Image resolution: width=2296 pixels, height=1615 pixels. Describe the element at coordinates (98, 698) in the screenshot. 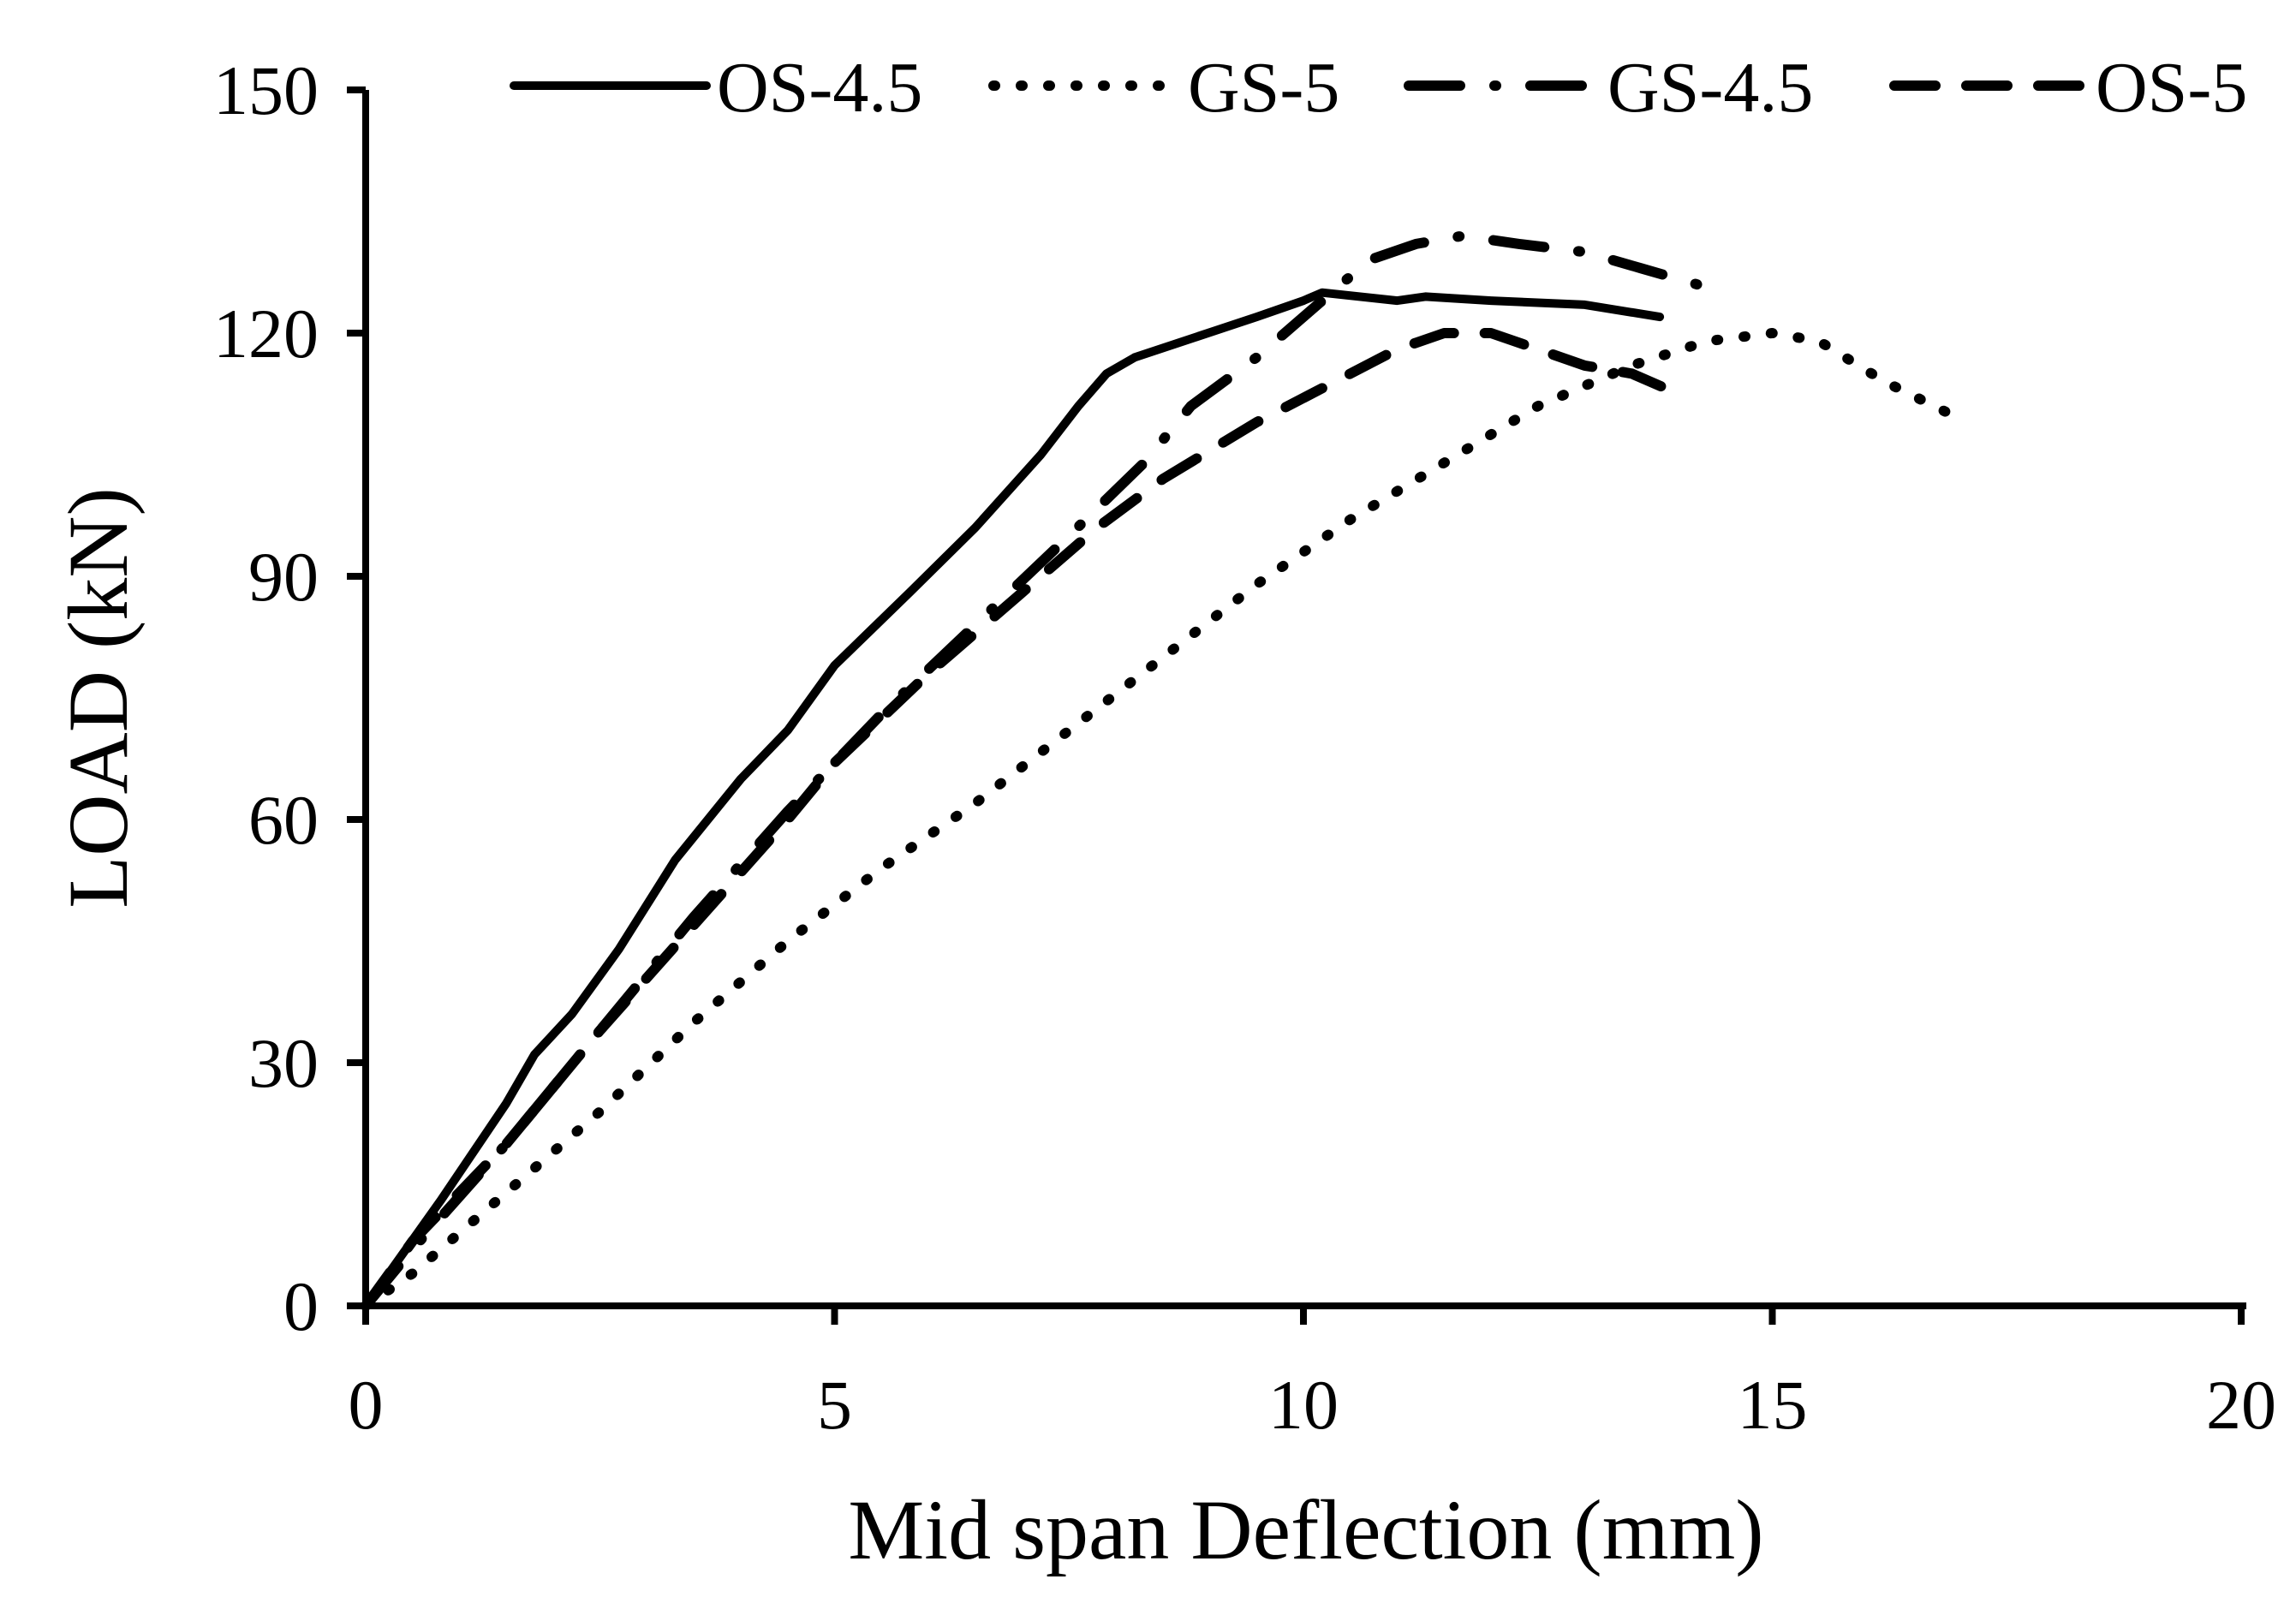

I see `y-axis-title: LOAD (kN)` at that location.